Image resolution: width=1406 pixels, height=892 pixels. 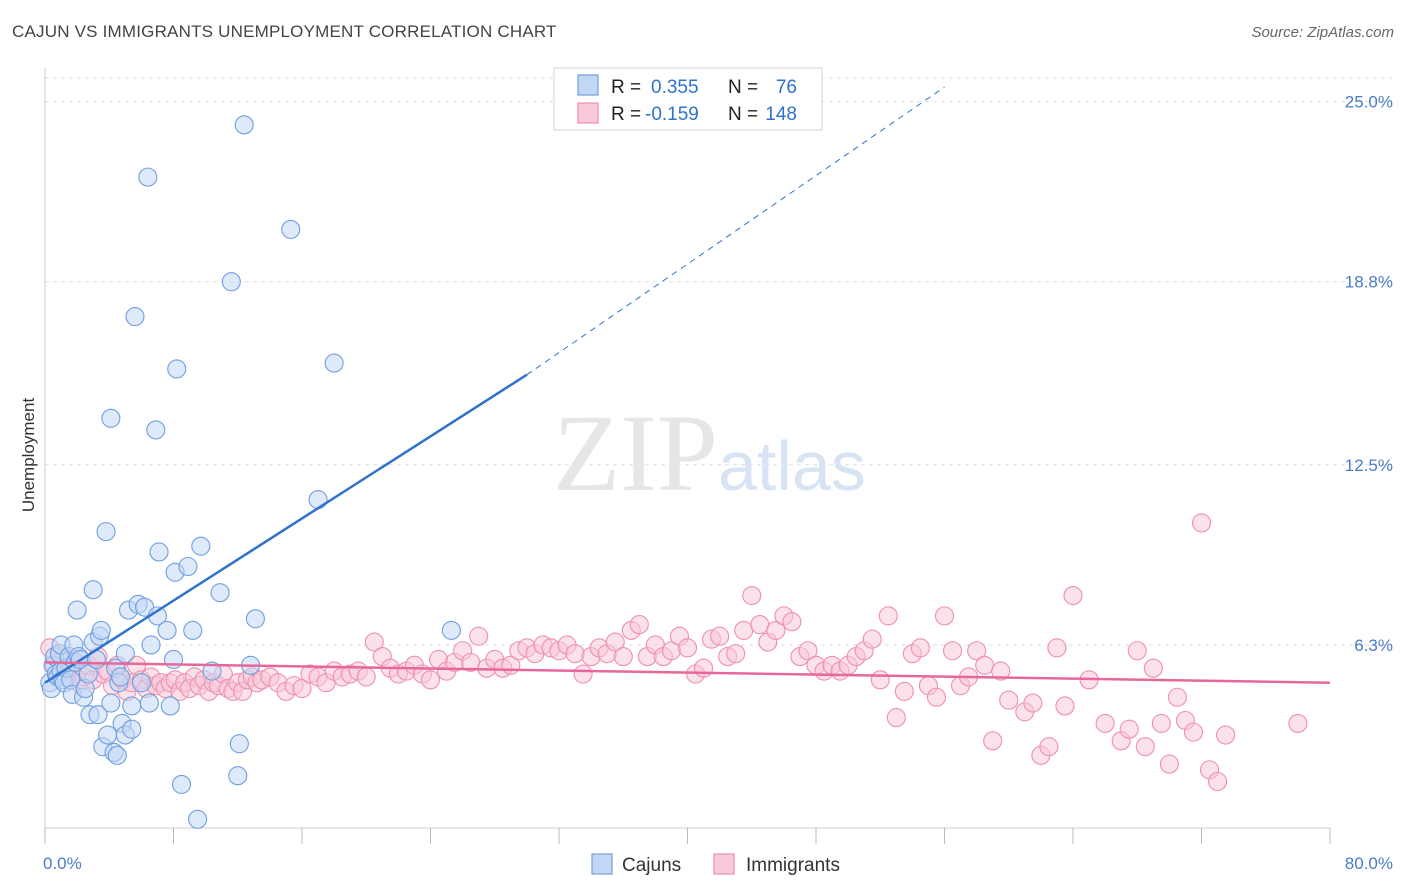 I want to click on legend-bottom-swatch-cajuns, so click(x=602, y=864).